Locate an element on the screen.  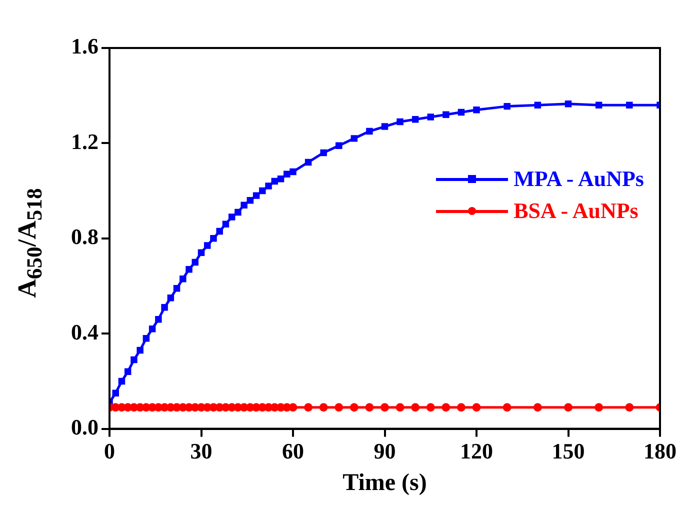
y-tick-label: 0.0 is located at coordinates (84, 427).